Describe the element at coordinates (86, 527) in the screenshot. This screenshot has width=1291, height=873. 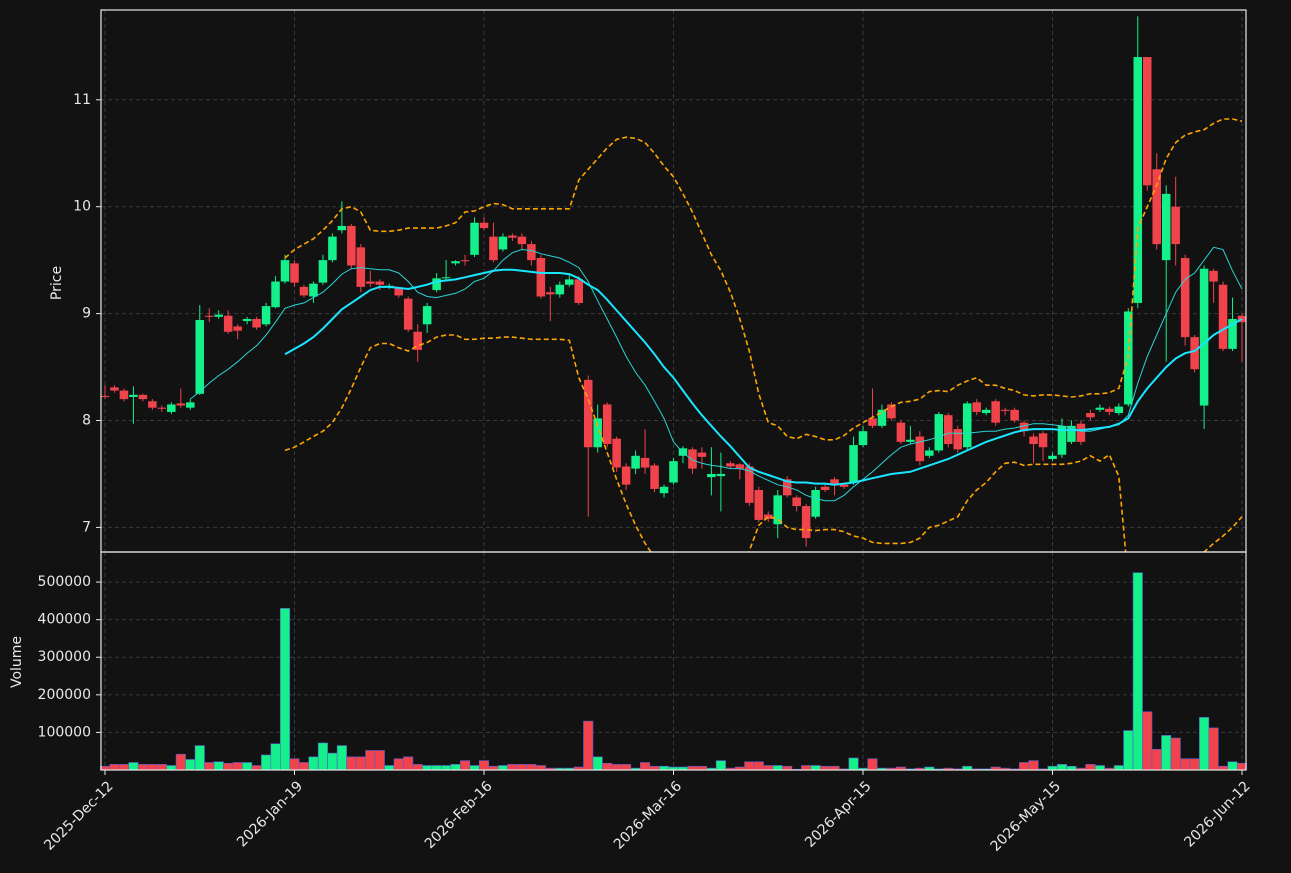
I see `y-tick-label: 7` at that location.